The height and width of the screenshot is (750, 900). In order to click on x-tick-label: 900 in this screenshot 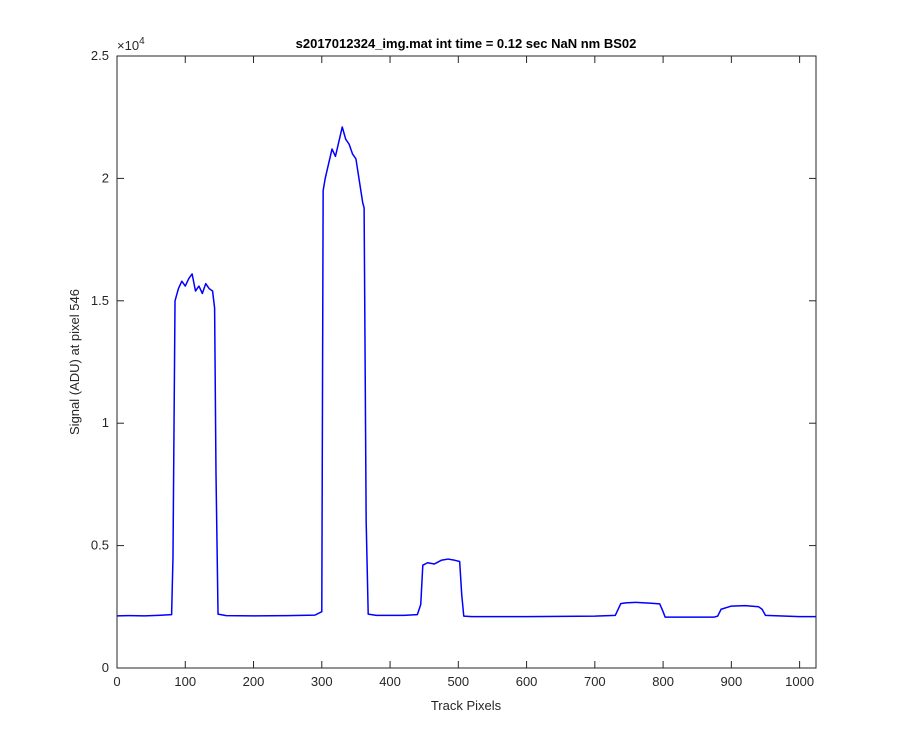, I will do `click(732, 681)`.